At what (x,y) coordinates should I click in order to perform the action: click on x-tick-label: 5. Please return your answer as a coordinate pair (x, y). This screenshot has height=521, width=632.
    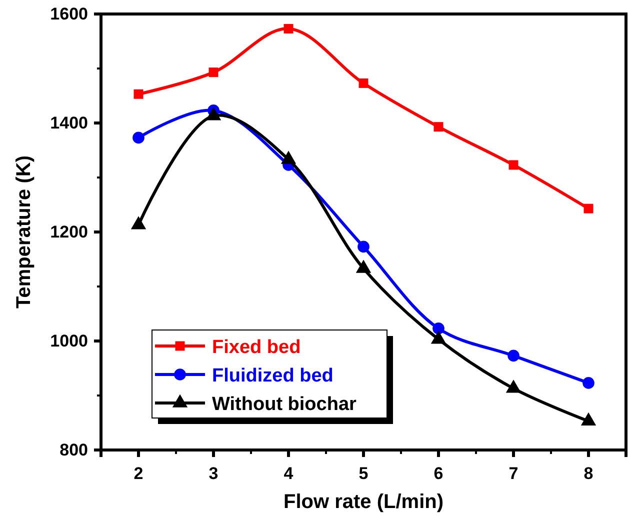
    Looking at the image, I should click on (363, 474).